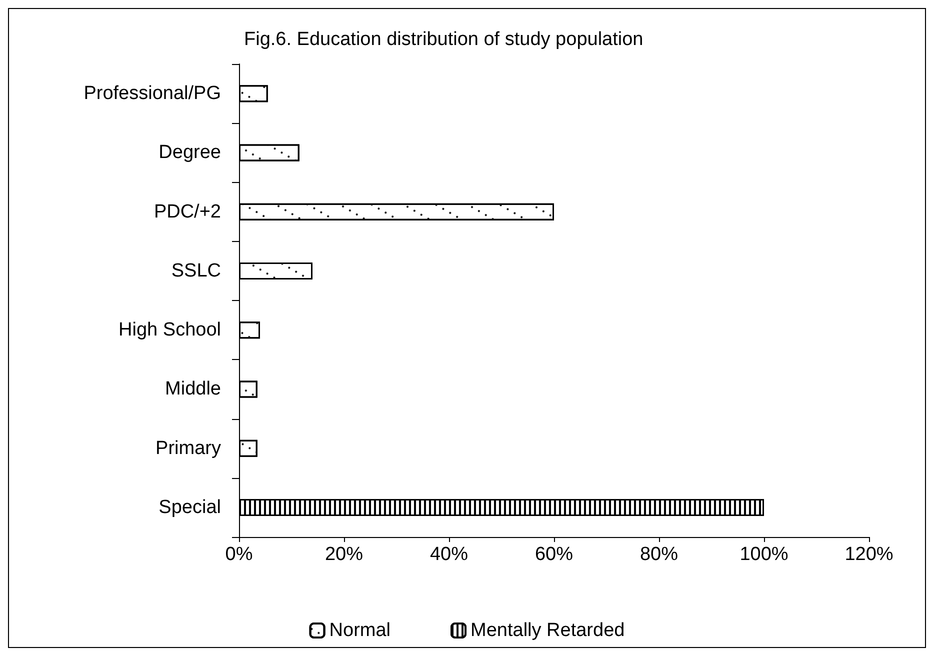 This screenshot has height=662, width=938. I want to click on y-tick-label: Special, so click(189, 507).